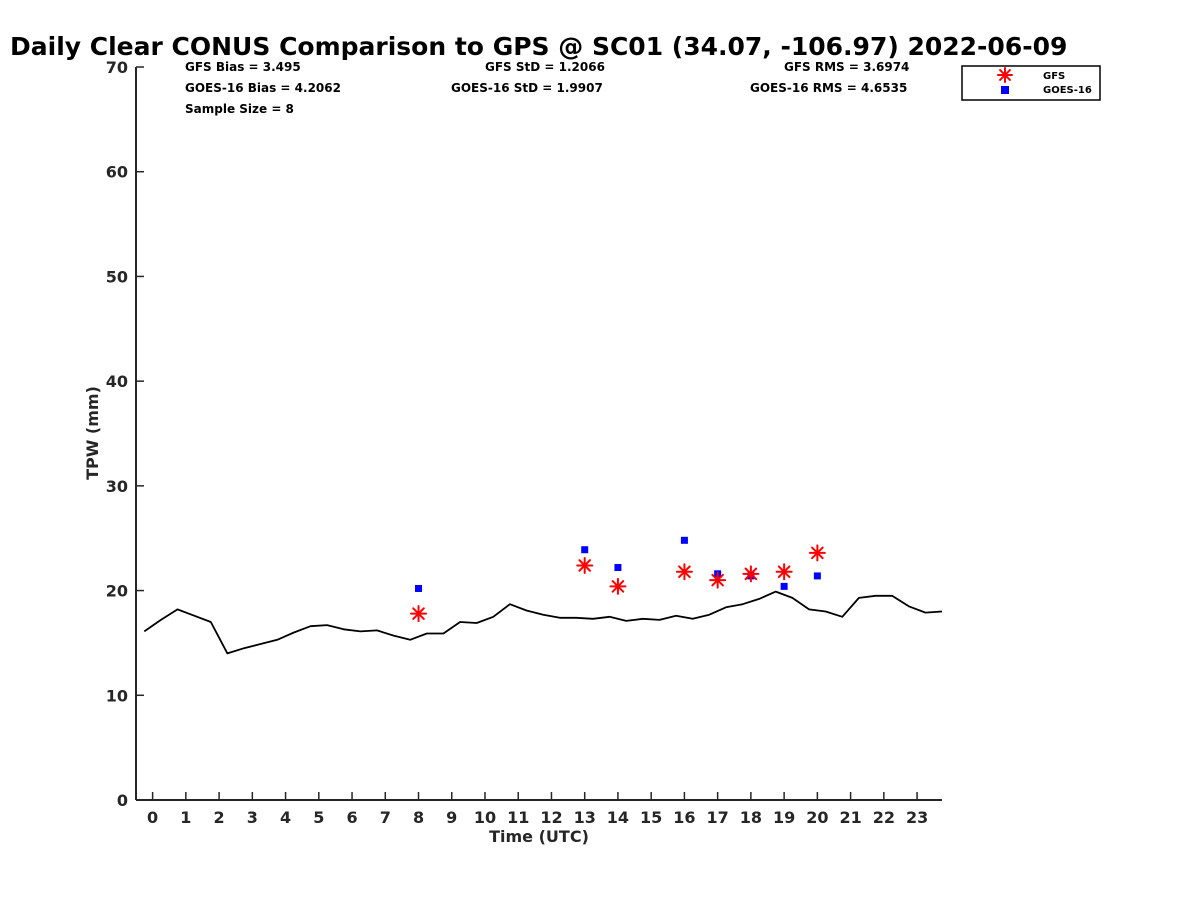 This screenshot has height=900, width=1200. What do you see at coordinates (285, 817) in the screenshot?
I see `x-tick-label: 4` at bounding box center [285, 817].